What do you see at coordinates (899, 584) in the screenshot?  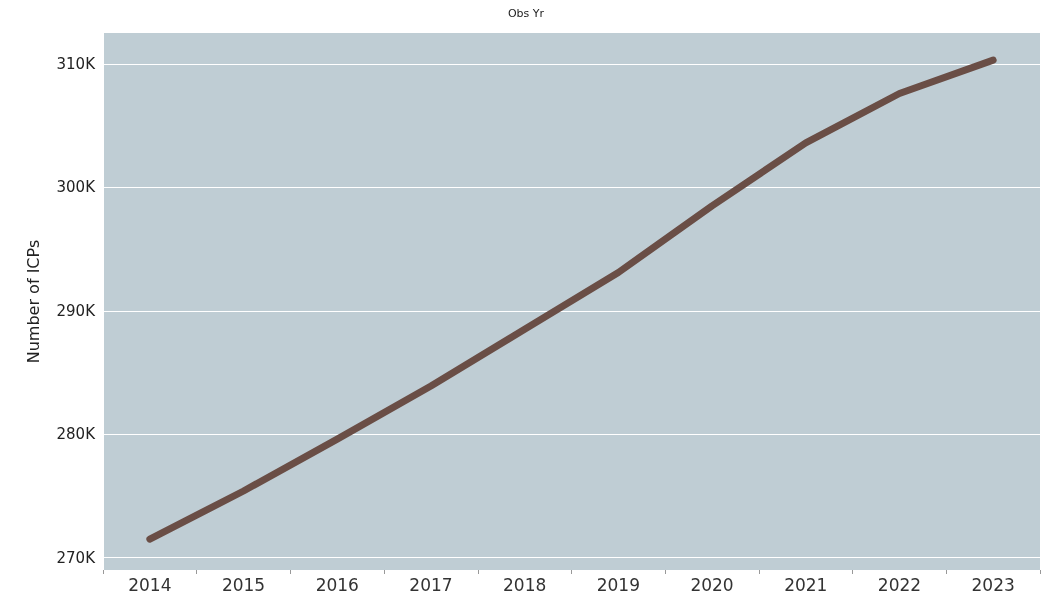 I see `x-tick-label: 2022` at bounding box center [899, 584].